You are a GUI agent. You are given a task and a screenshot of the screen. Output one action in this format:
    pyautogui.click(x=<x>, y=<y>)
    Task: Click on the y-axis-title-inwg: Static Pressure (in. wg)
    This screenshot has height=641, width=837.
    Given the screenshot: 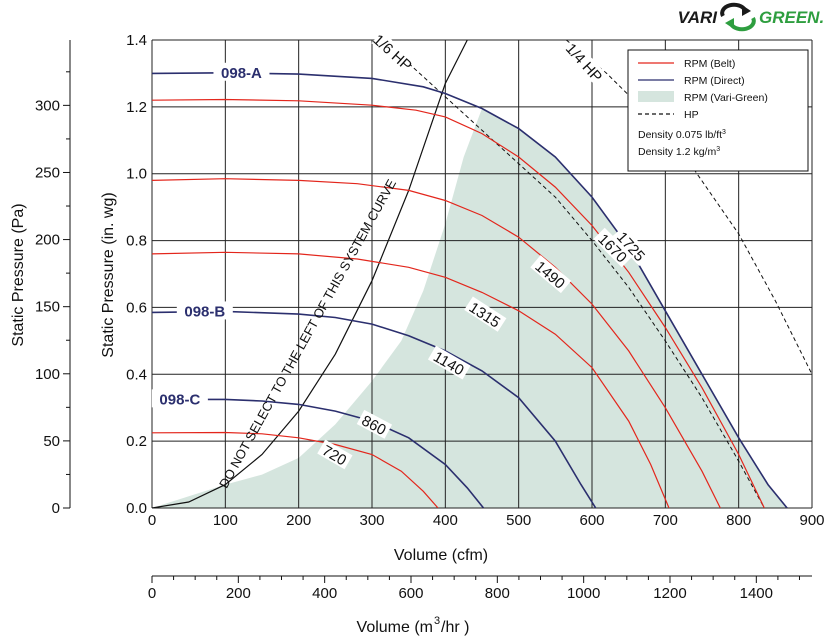 What is the action you would take?
    pyautogui.click(x=108, y=274)
    